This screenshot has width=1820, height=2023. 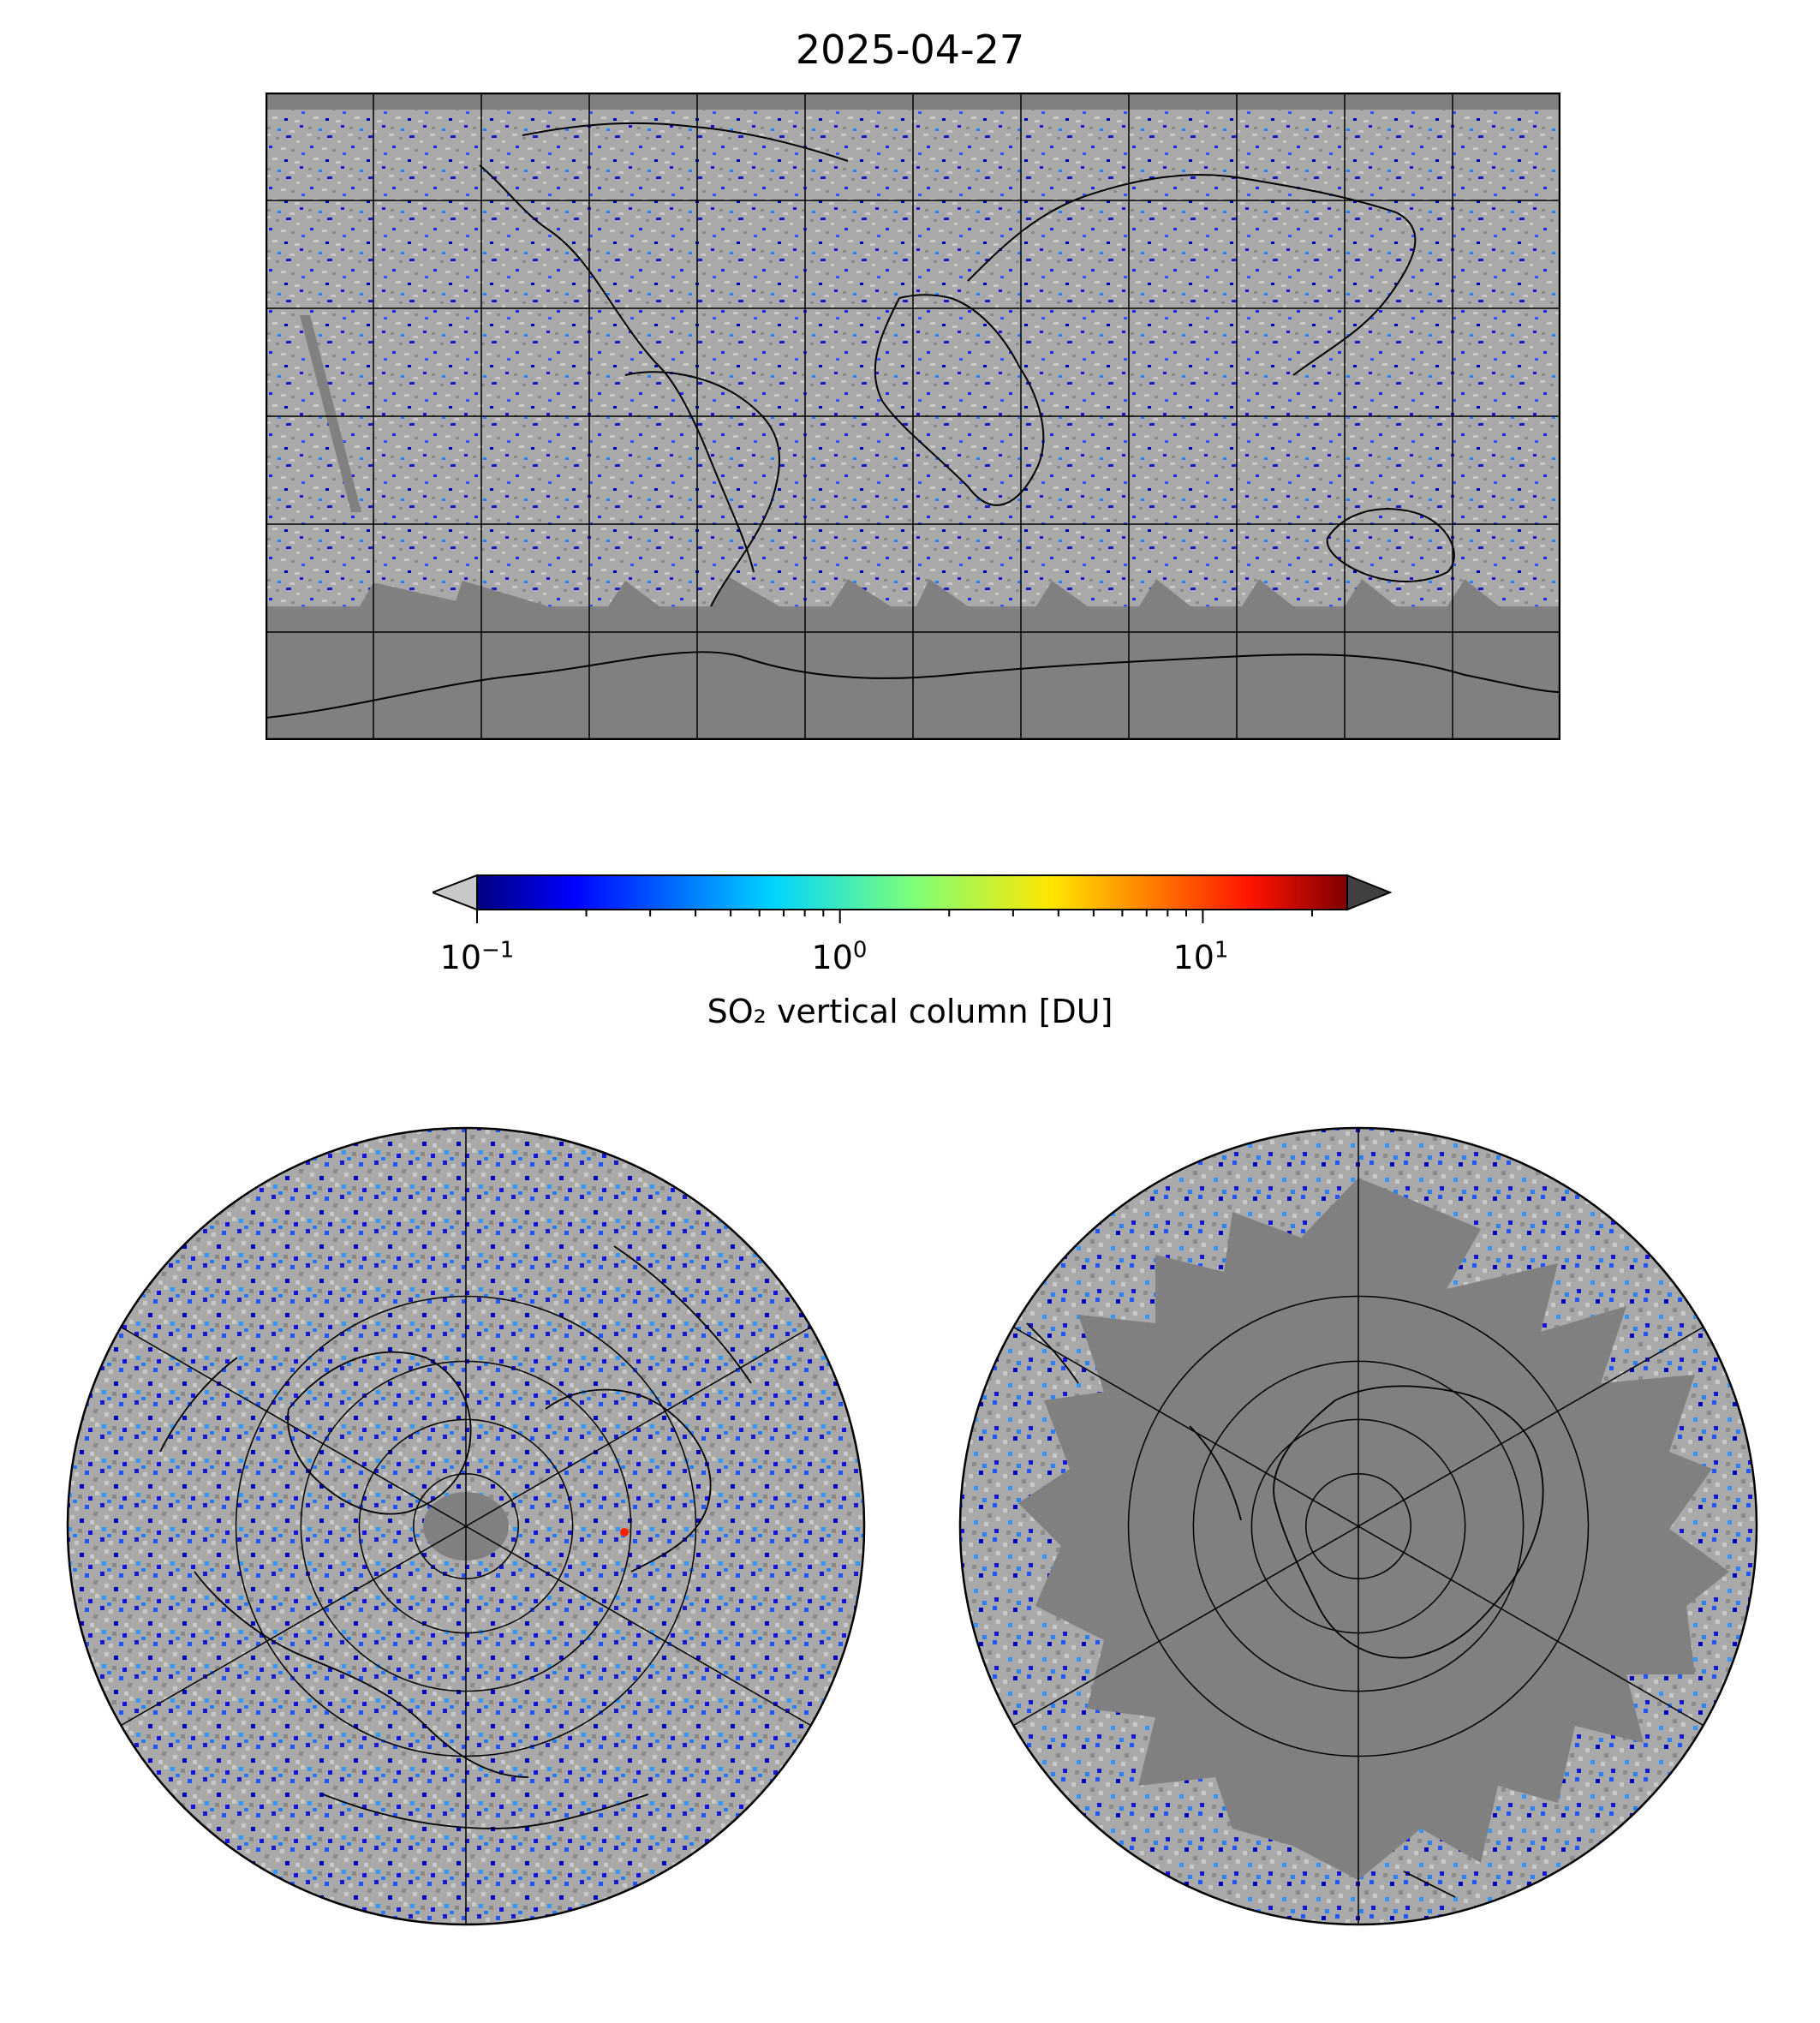 I want to click on coastlines, so click(x=455, y=1537).